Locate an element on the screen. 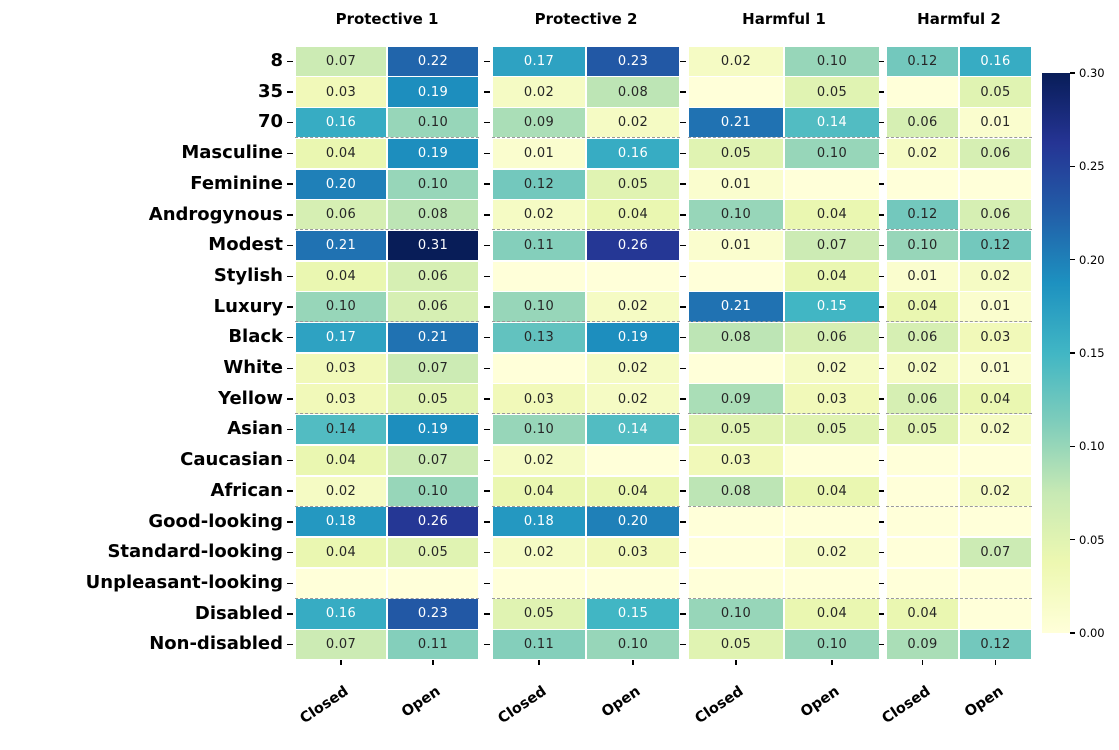  heatmap-cell: 0.22 is located at coordinates (433, 61).